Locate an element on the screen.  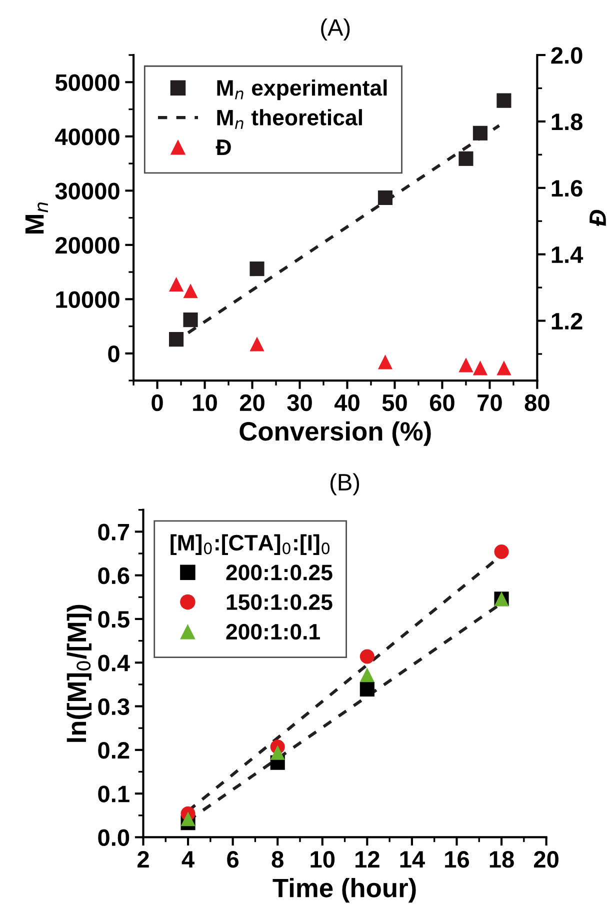
x-tick-label: 8 is located at coordinates (278, 859).